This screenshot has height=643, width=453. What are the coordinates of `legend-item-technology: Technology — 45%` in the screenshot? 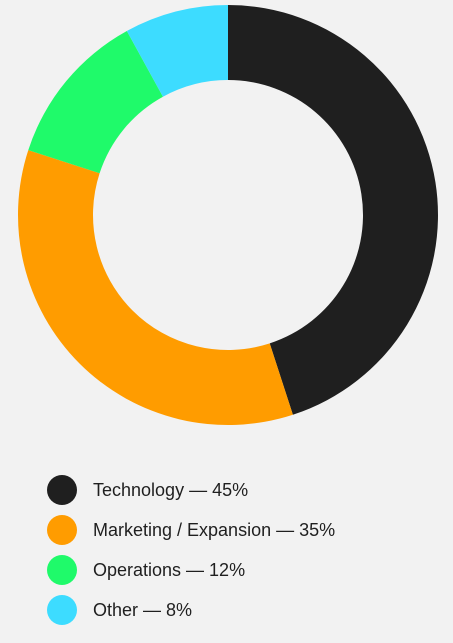 It's located at (242, 490).